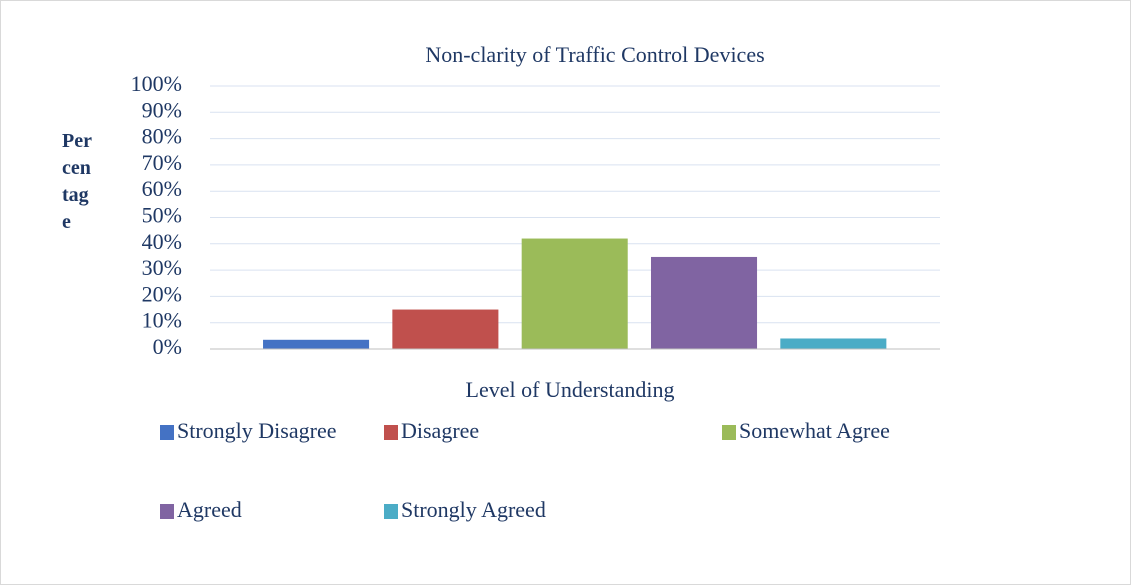 This screenshot has width=1131, height=585. I want to click on y-tick-label: 100%, so click(156, 83).